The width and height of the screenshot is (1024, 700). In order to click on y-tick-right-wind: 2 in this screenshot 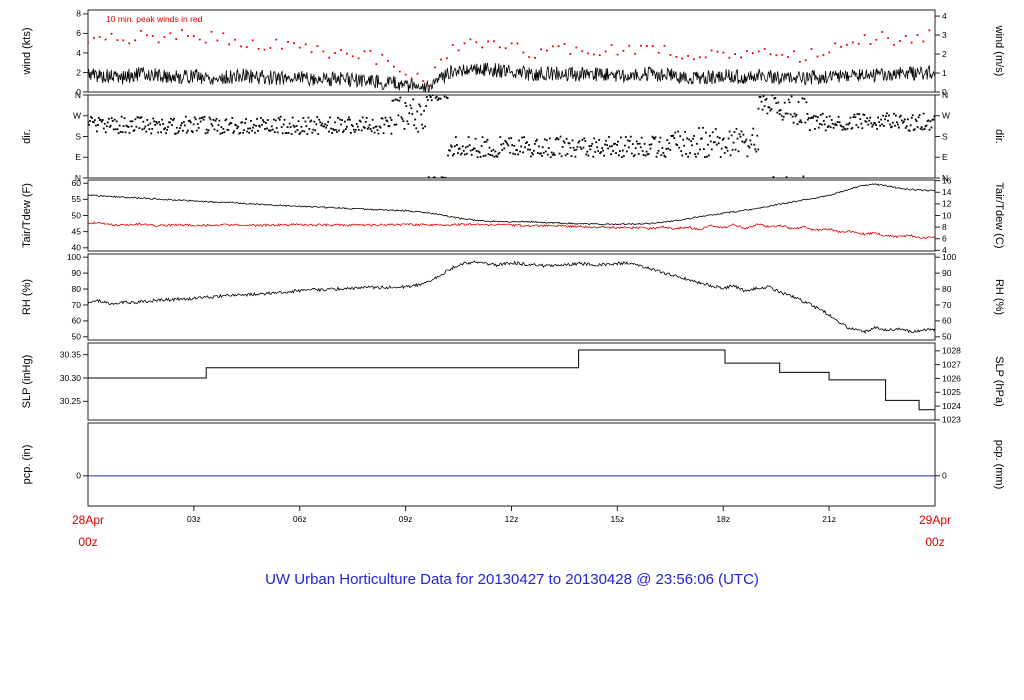, I will do `click(944, 54)`.